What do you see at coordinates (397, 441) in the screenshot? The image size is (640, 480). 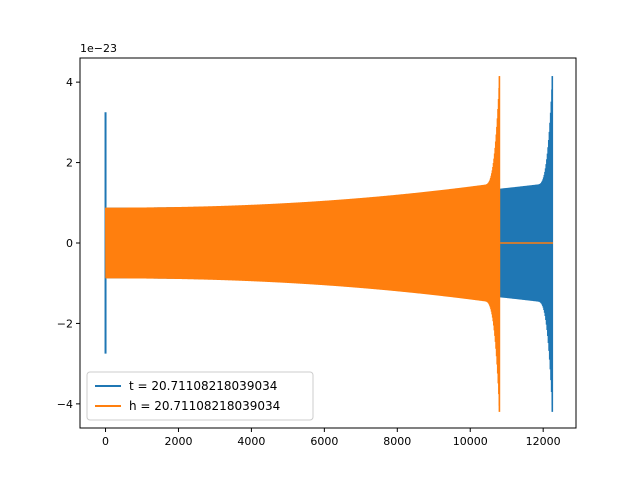 I see `x-tick-label: 8000` at bounding box center [397, 441].